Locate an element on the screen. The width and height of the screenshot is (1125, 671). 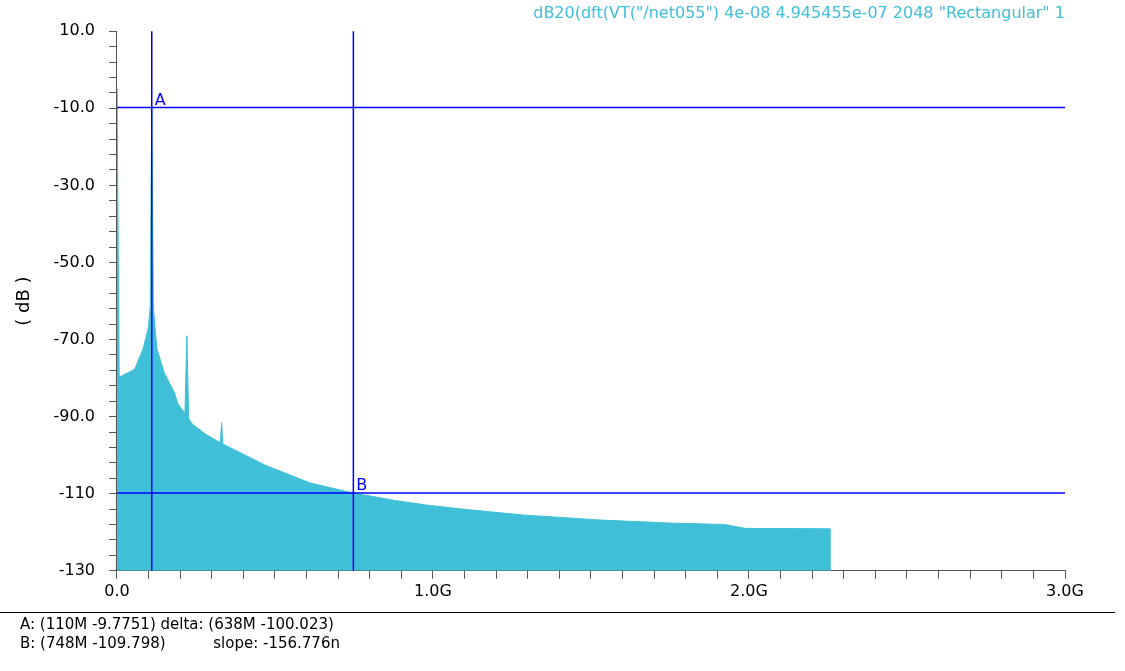
chart-title: dB20(dft(VT("/net055") 4e-08 4.945455e-07 2048 "Rectangular" 1 is located at coordinates (799, 12).